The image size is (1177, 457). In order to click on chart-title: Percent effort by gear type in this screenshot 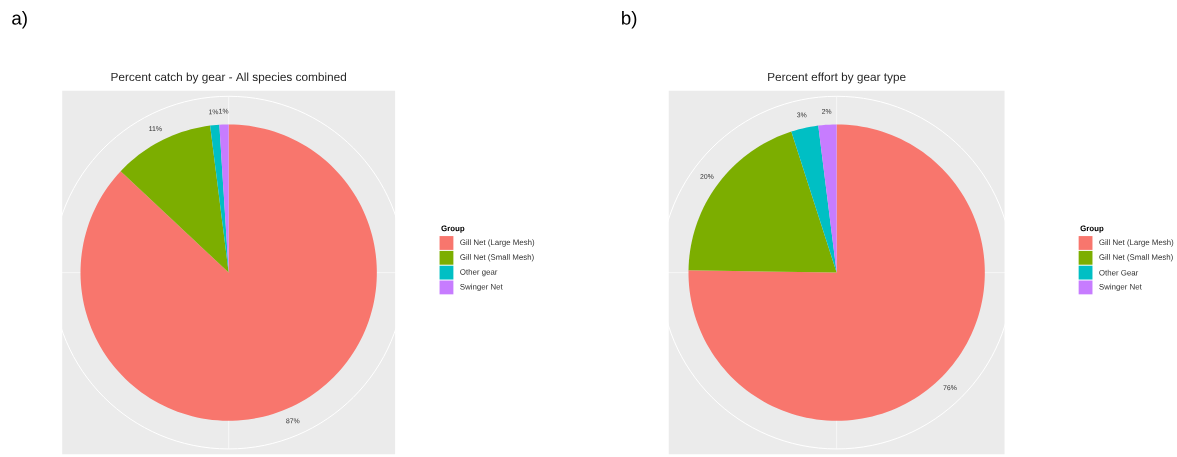, I will do `click(837, 78)`.